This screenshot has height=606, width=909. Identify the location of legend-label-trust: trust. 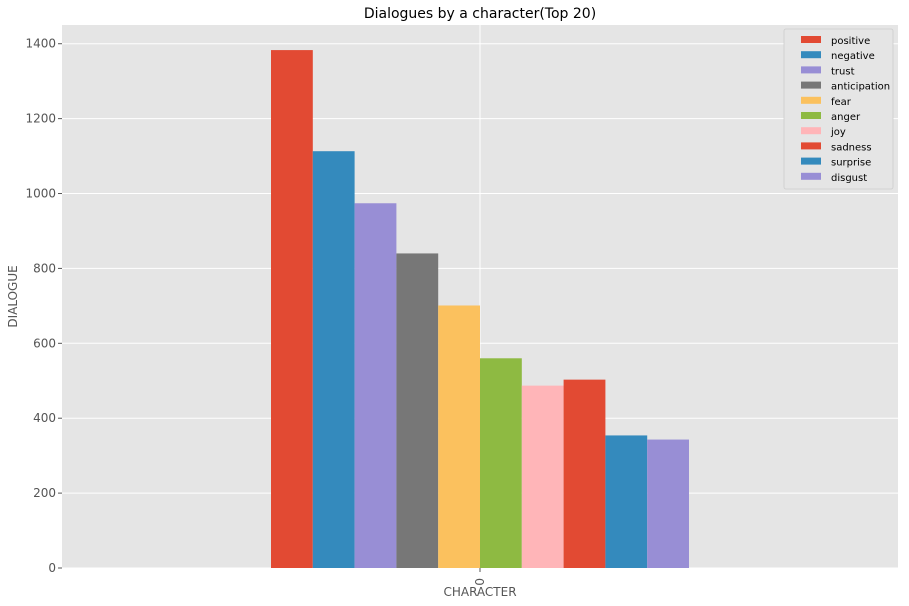
(843, 71).